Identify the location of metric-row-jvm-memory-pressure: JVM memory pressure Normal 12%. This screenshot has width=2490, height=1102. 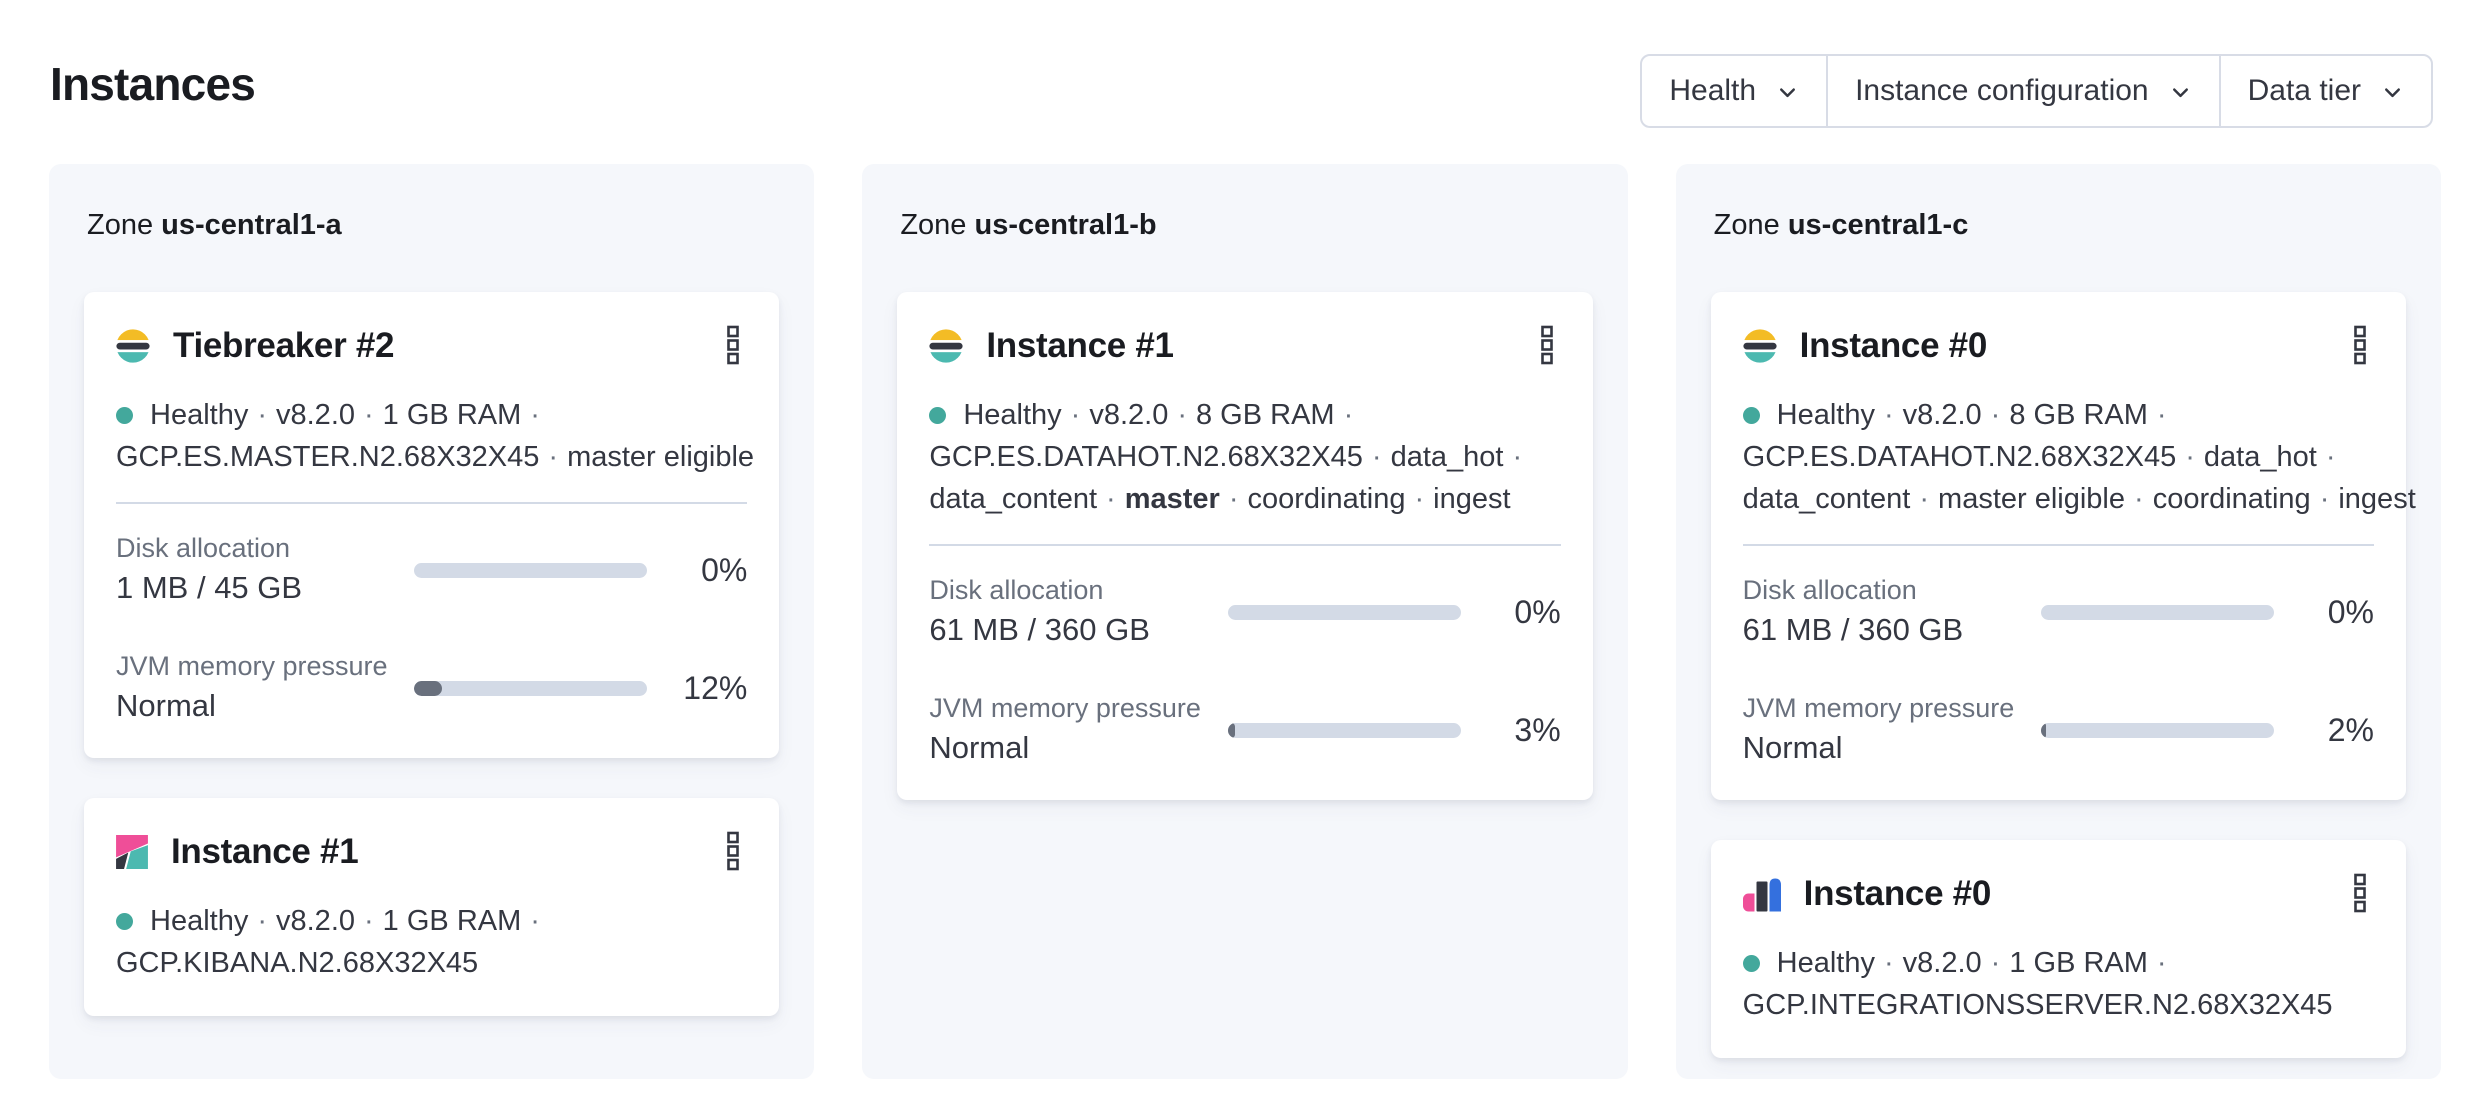
(431, 688).